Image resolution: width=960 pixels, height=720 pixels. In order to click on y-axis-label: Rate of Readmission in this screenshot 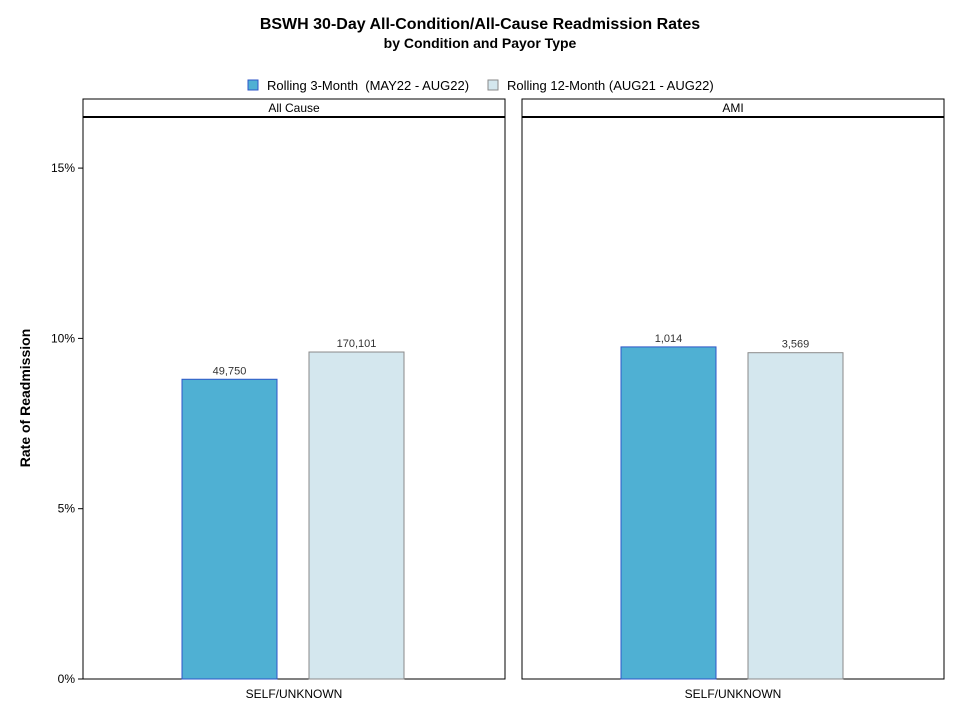, I will do `click(25, 398)`.